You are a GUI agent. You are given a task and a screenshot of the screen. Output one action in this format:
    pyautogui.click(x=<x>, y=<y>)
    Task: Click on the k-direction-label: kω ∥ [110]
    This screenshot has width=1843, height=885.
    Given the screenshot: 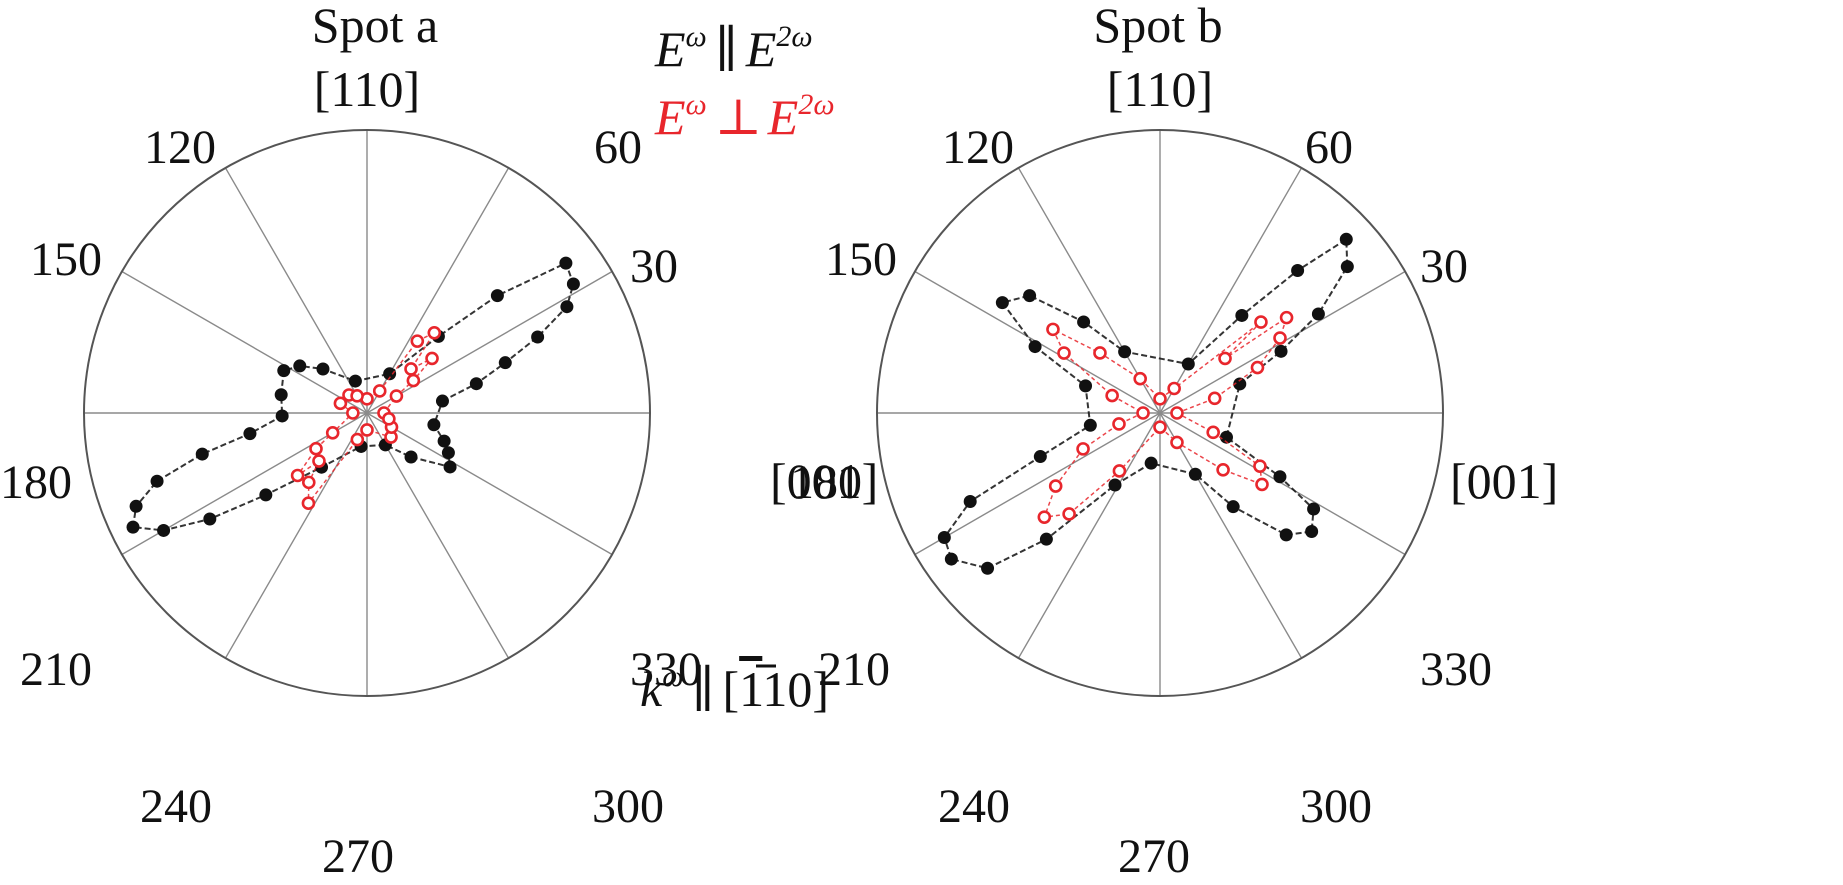 What is the action you would take?
    pyautogui.click(x=734, y=688)
    